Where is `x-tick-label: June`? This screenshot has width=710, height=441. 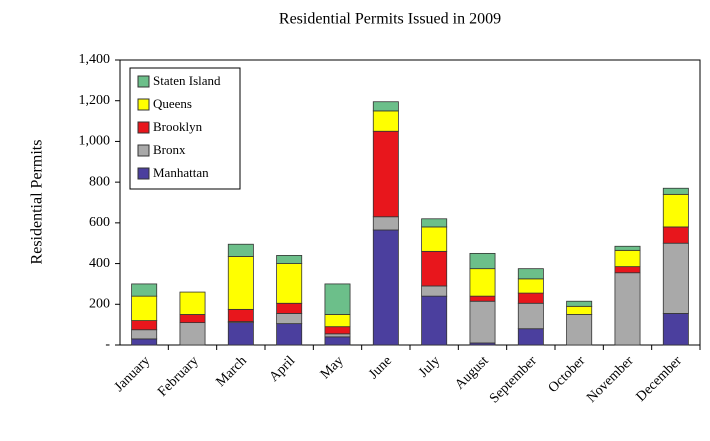 x-tick-label: June is located at coordinates (380, 367).